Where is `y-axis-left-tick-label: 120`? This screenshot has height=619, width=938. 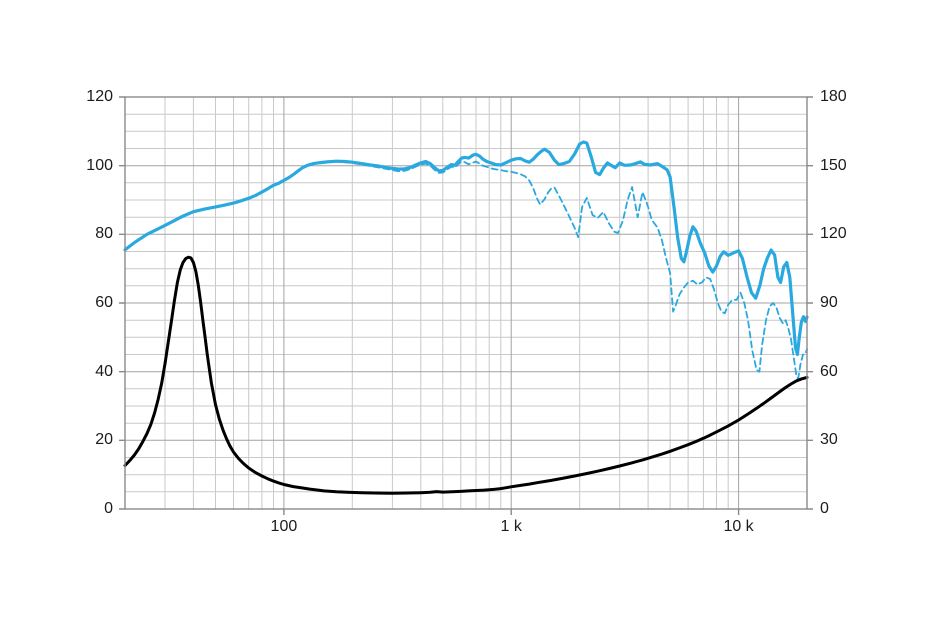
y-axis-left-tick-label: 120 is located at coordinates (99, 96).